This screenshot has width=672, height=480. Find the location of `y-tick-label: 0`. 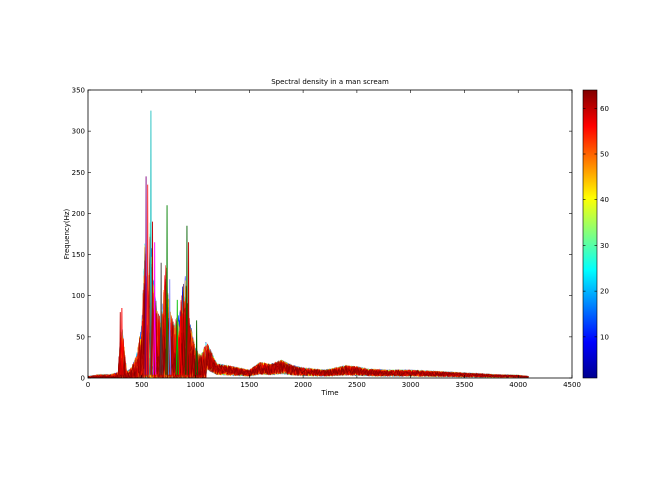

y-tick-label: 0 is located at coordinates (83, 379).